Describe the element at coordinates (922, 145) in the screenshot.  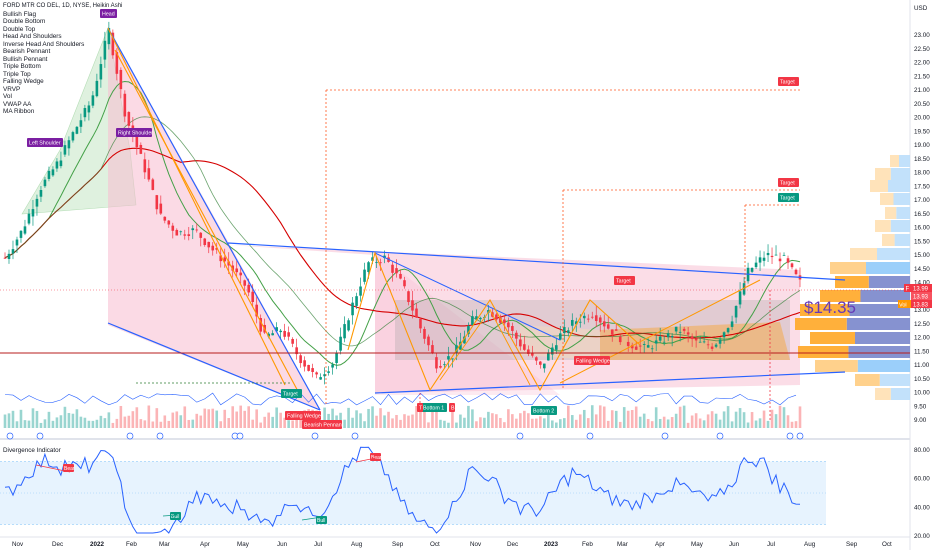
I see `price-tick: 19.00` at that location.